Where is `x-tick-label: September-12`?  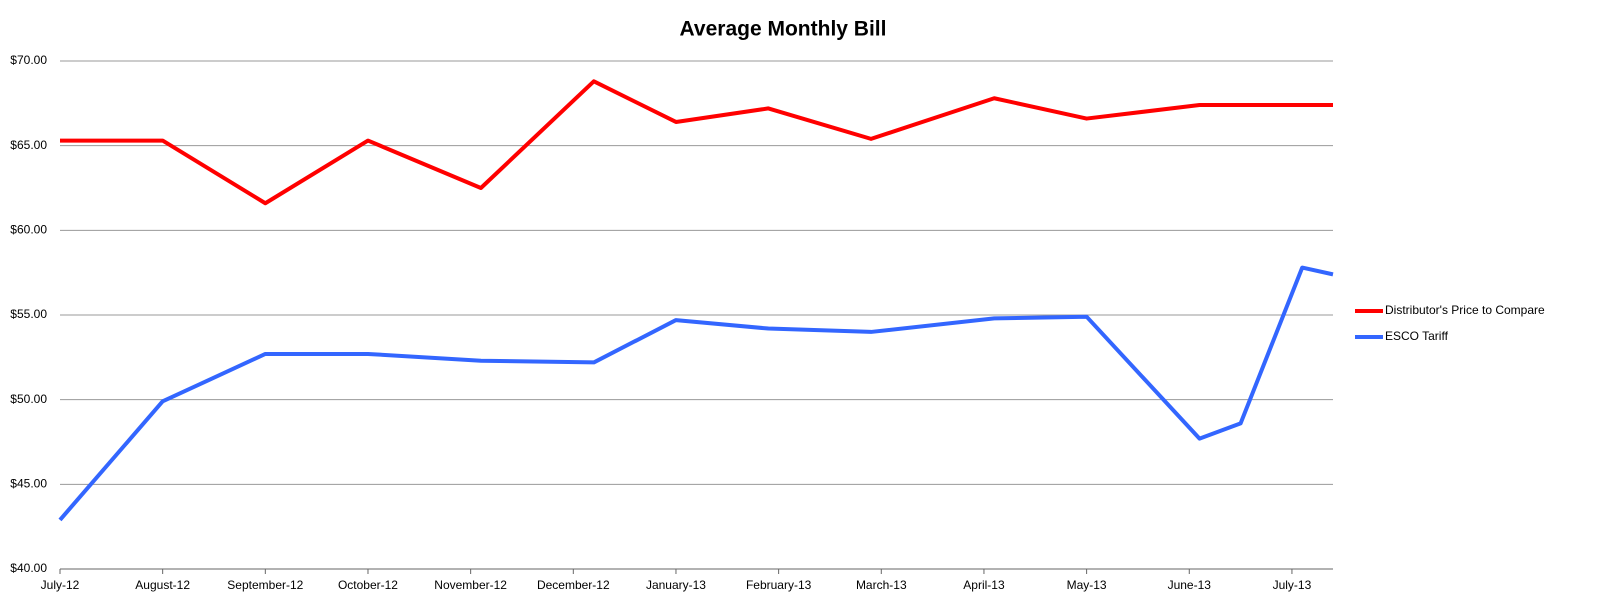
x-tick-label: September-12 is located at coordinates (265, 585).